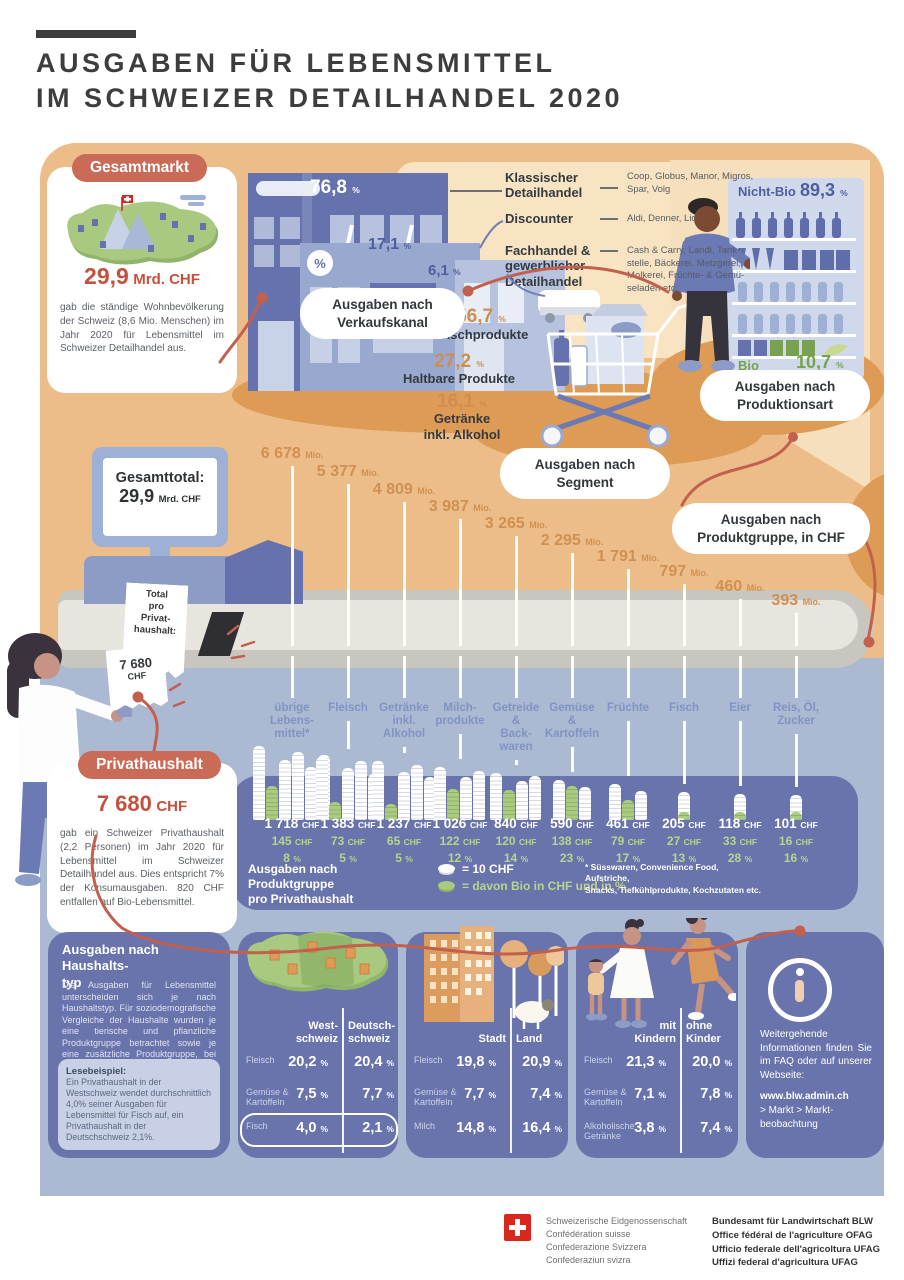  I want to click on product-mio-value: 393 Mio., so click(796, 600).